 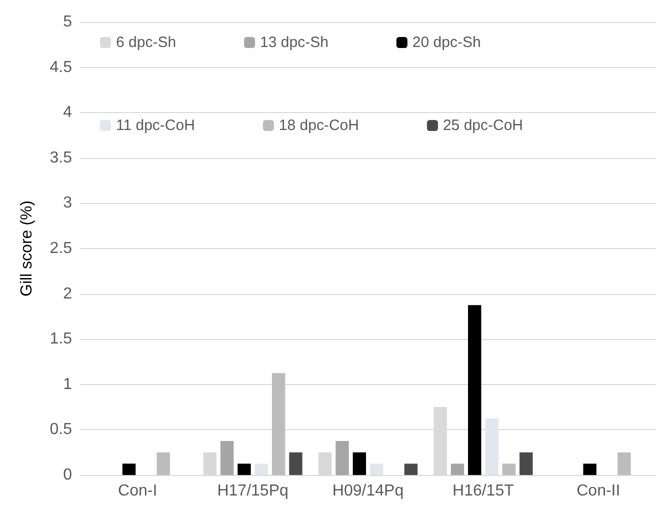 What do you see at coordinates (61, 248) in the screenshot?
I see `y-tick-label: 2.5` at bounding box center [61, 248].